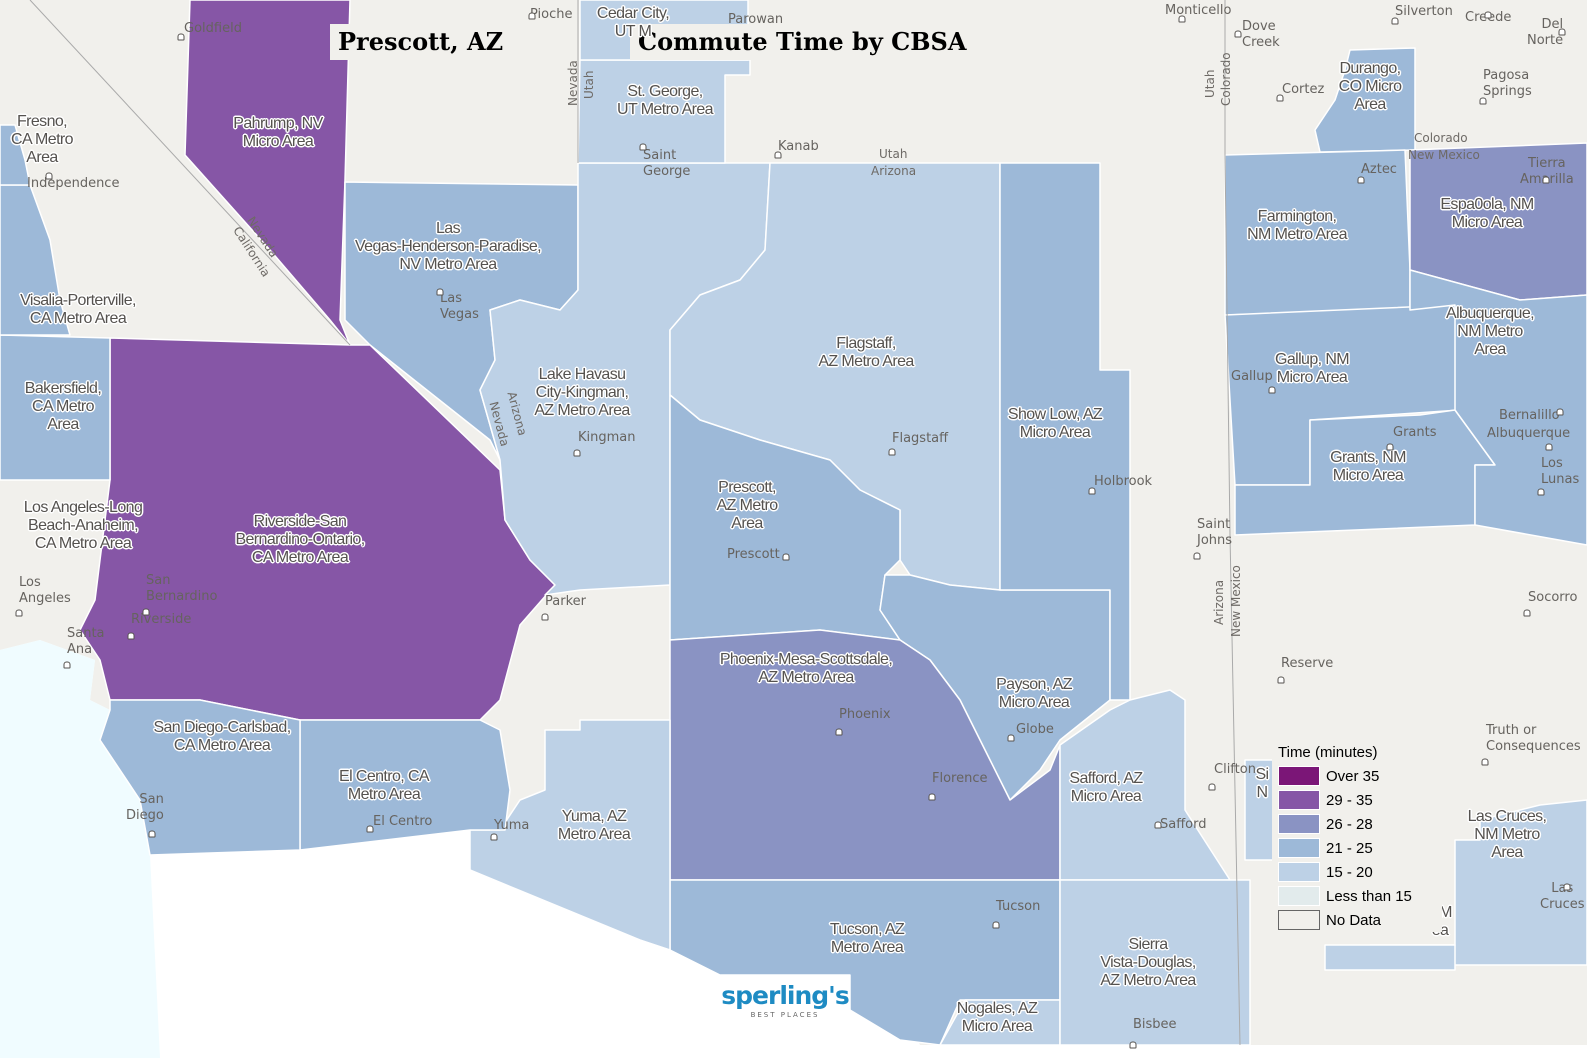 This screenshot has height=1058, width=1587. I want to click on region-label-payson: Payson, AZ Micro Area, so click(1034, 693).